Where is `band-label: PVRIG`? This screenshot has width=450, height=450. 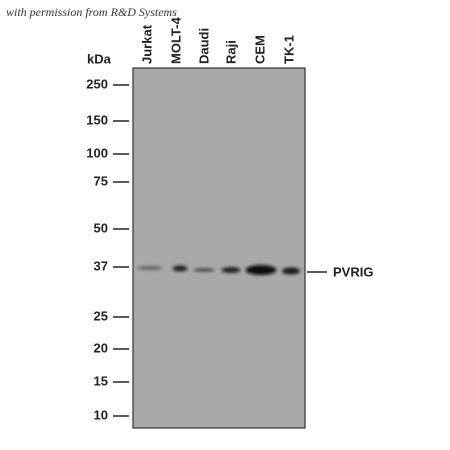
band-label: PVRIG is located at coordinates (353, 271).